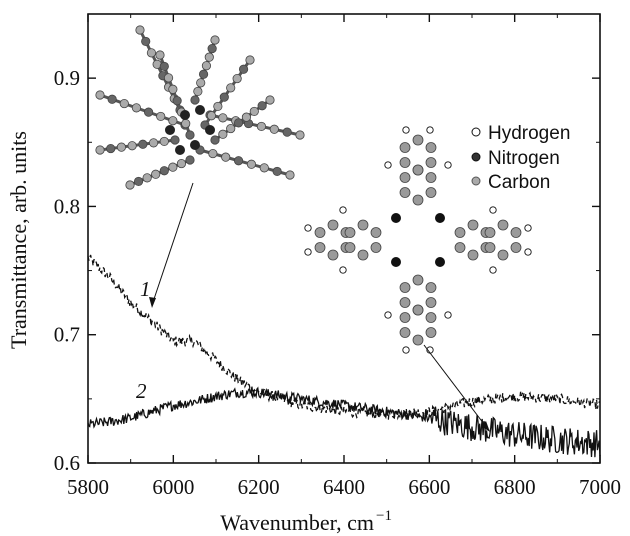 The image size is (630, 536). What do you see at coordinates (145, 289) in the screenshot?
I see `curve-label-1: 1` at bounding box center [145, 289].